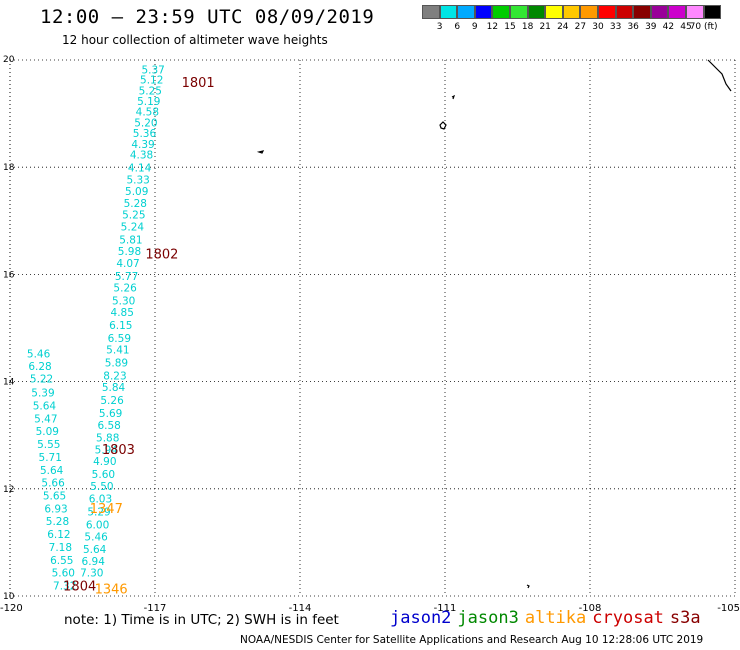  I want to click on wave-height-value: 5.22, so click(41, 380).